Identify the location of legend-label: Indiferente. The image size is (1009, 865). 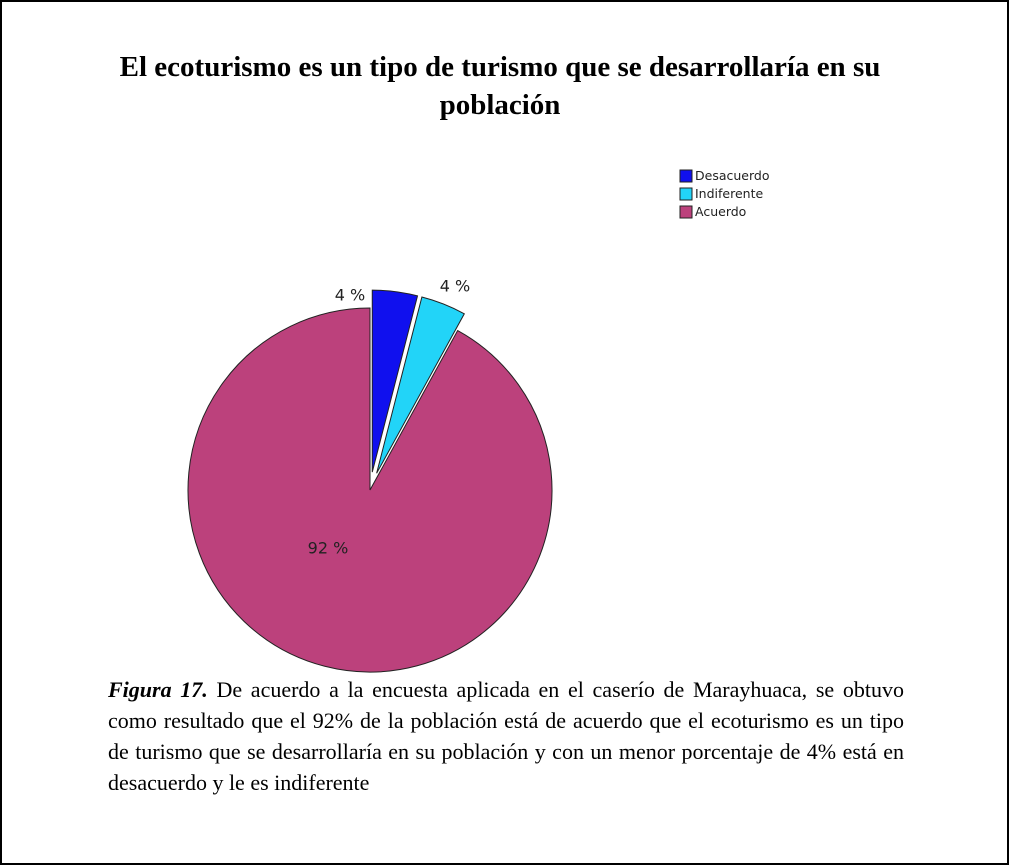
(729, 193).